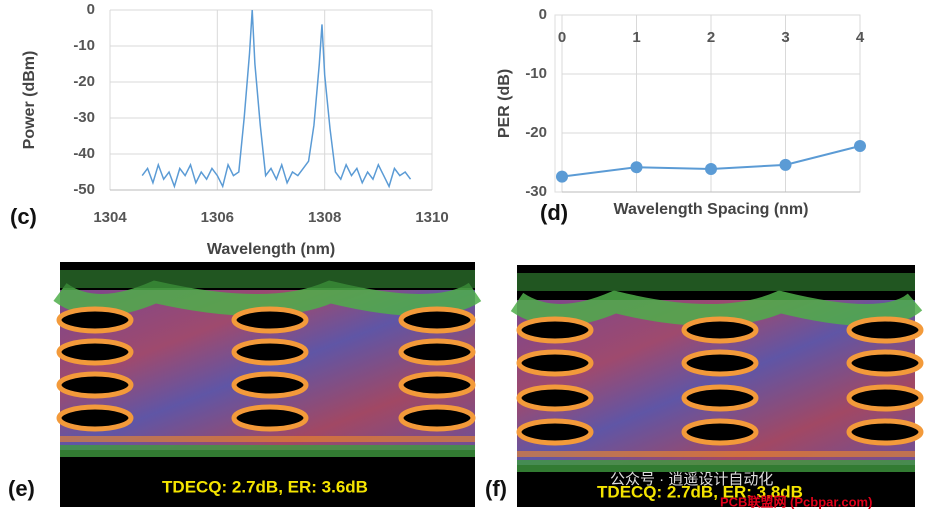 Image resolution: width=925 pixels, height=517 pixels. I want to click on x-tick-label: 1304, so click(110, 217).